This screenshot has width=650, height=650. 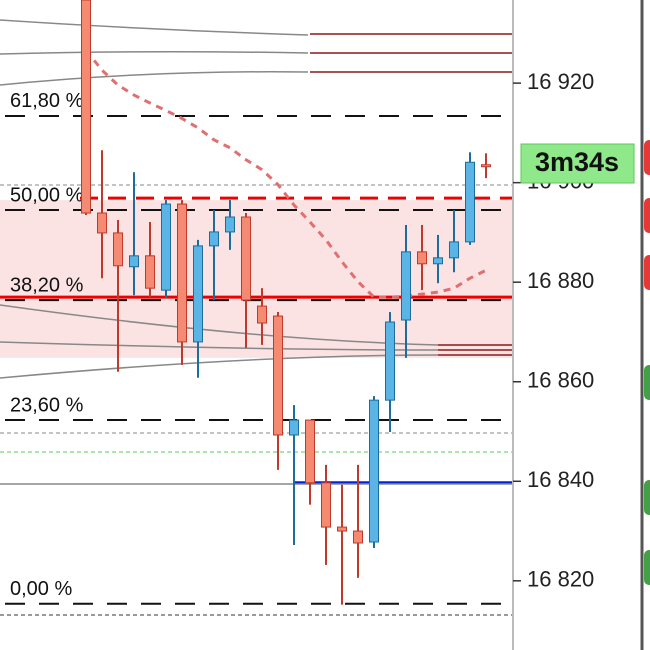 What do you see at coordinates (560, 81) in the screenshot?
I see `y-tick-label: 16 920` at bounding box center [560, 81].